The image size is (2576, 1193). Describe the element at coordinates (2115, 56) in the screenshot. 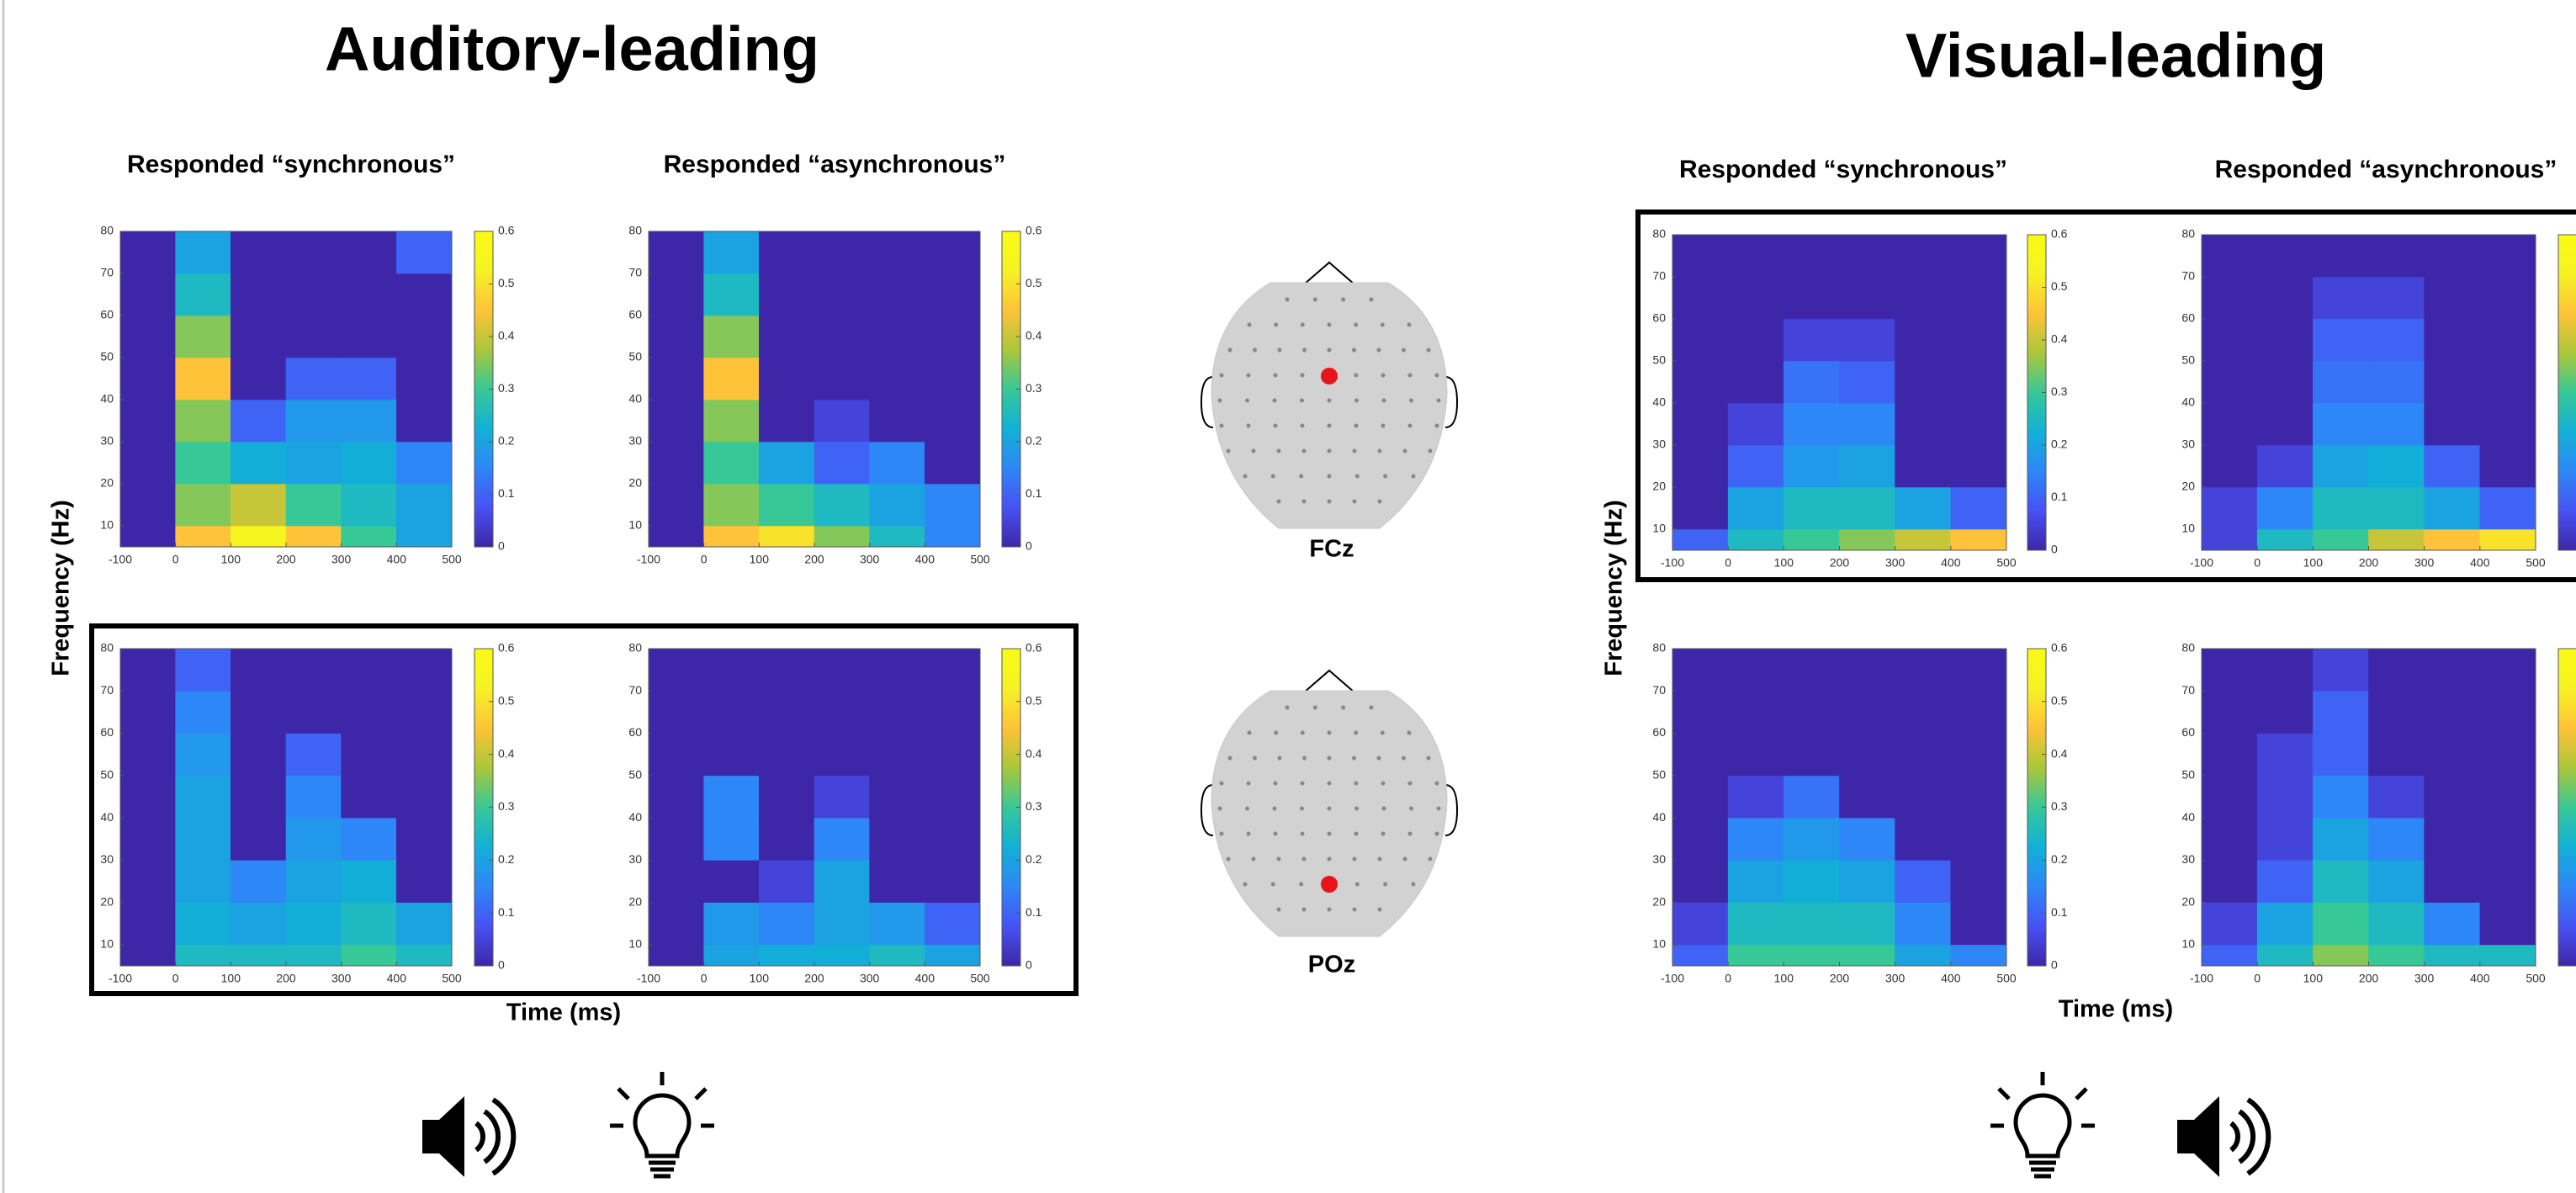

I see `right-title: Visual-leading` at that location.